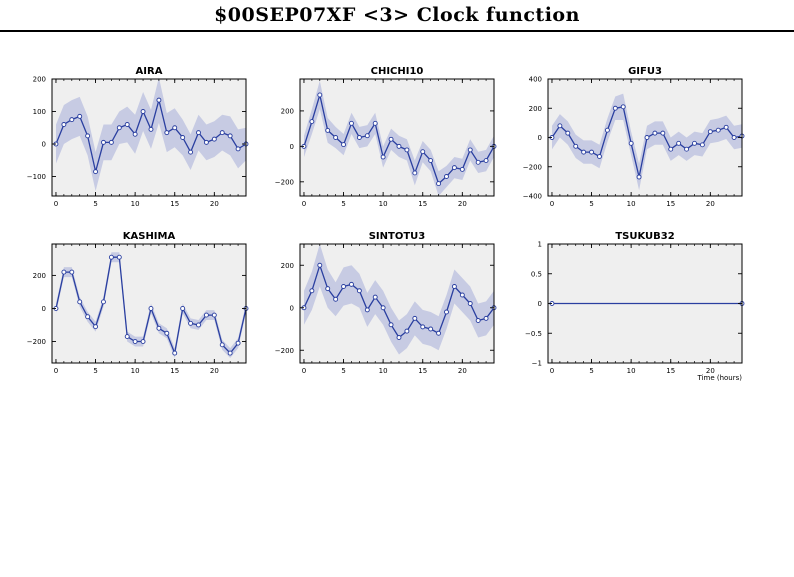 The width and height of the screenshot is (794, 577). Describe the element at coordinates (149, 71) in the screenshot. I see `chart-title: AIRA` at that location.